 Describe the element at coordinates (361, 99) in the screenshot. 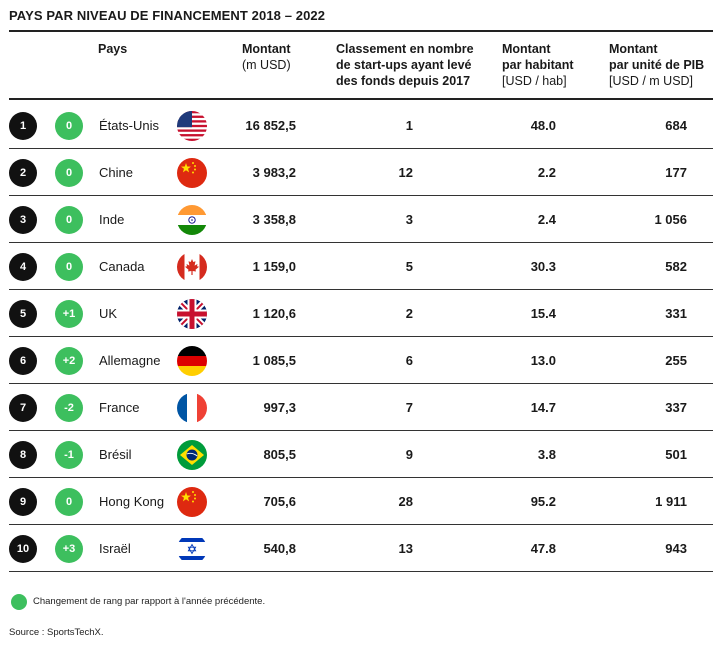

I see `header-rule` at that location.